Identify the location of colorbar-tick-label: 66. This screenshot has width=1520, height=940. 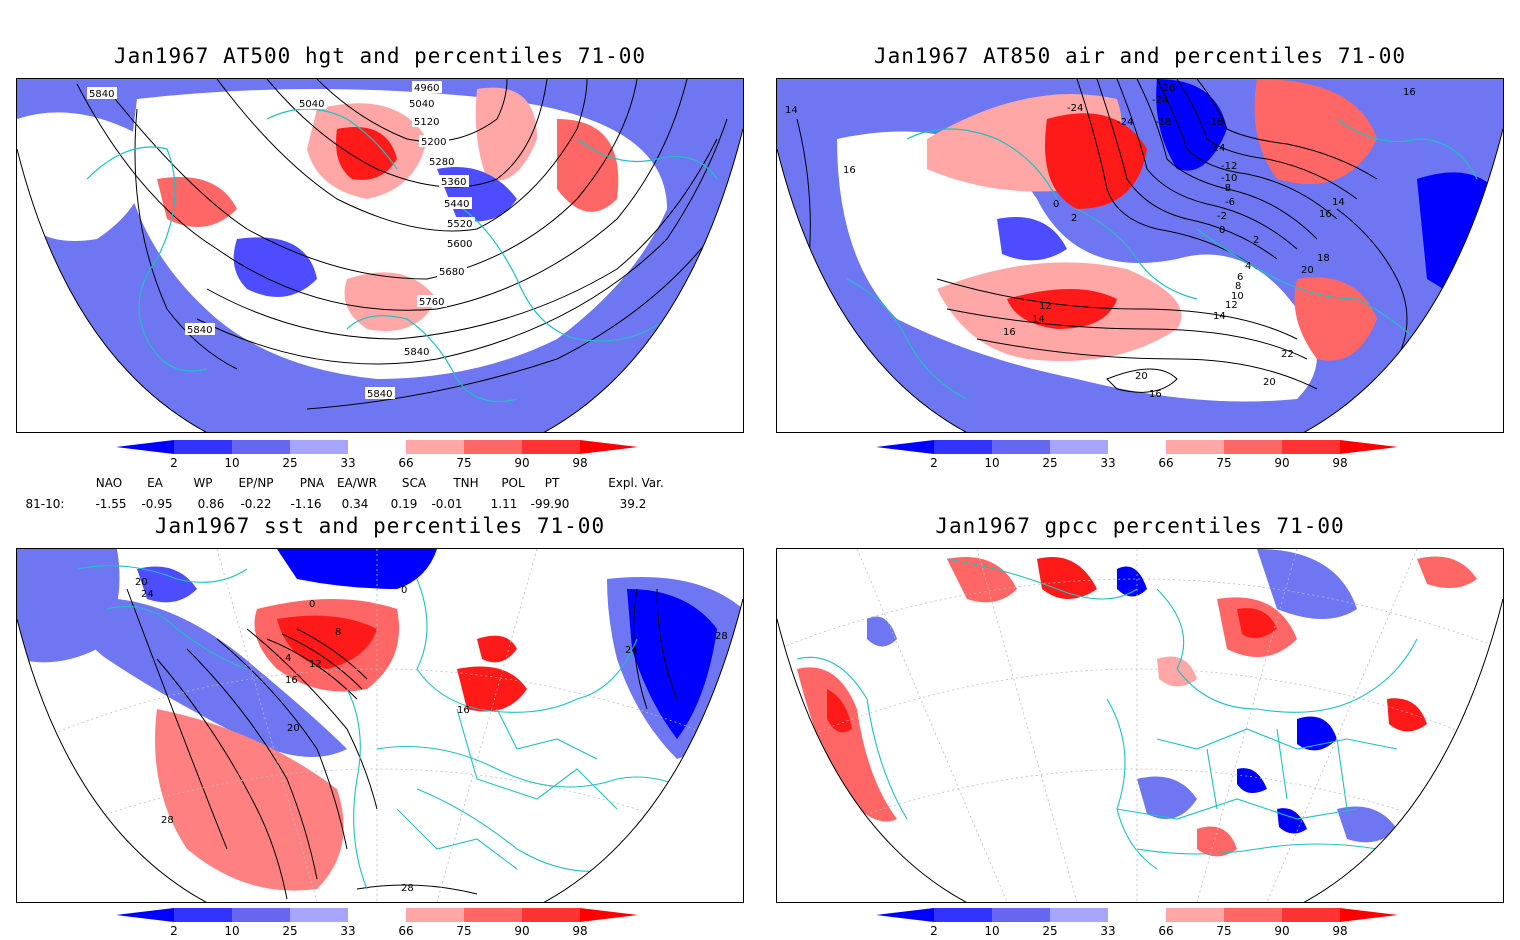
(1165, 931).